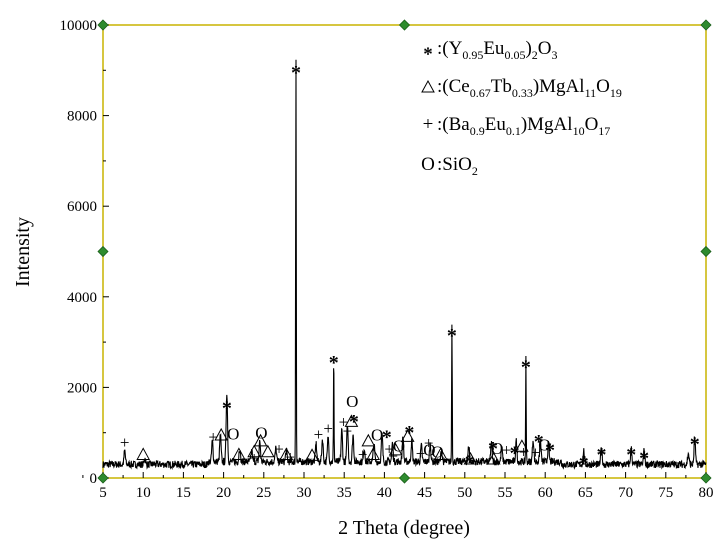 The width and height of the screenshot is (713, 545). What do you see at coordinates (585, 493) in the screenshot?
I see `x-tick-label: 65` at bounding box center [585, 493].